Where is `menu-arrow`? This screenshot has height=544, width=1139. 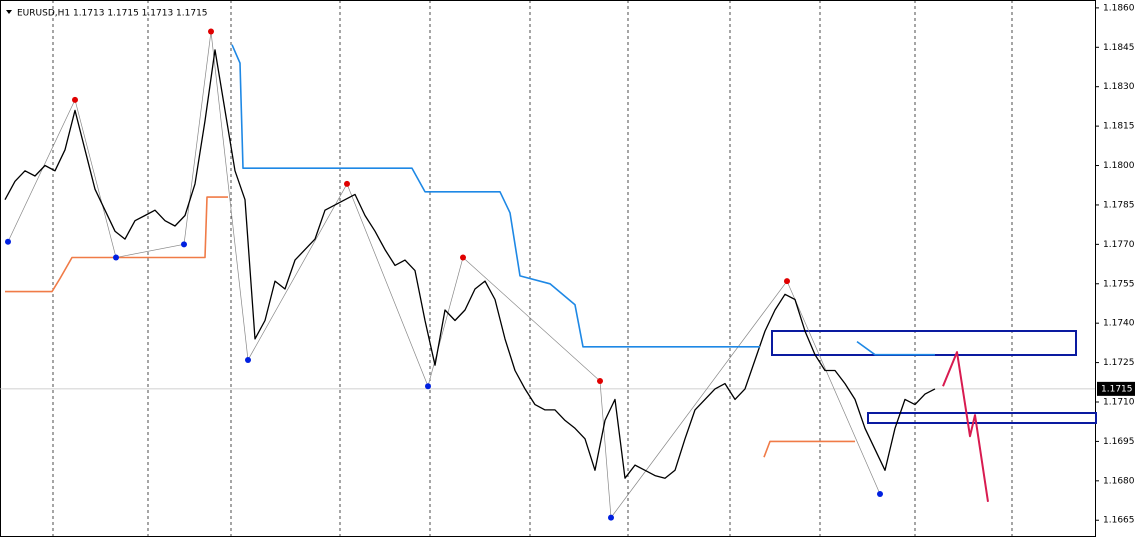 menu-arrow is located at coordinates (9, 12).